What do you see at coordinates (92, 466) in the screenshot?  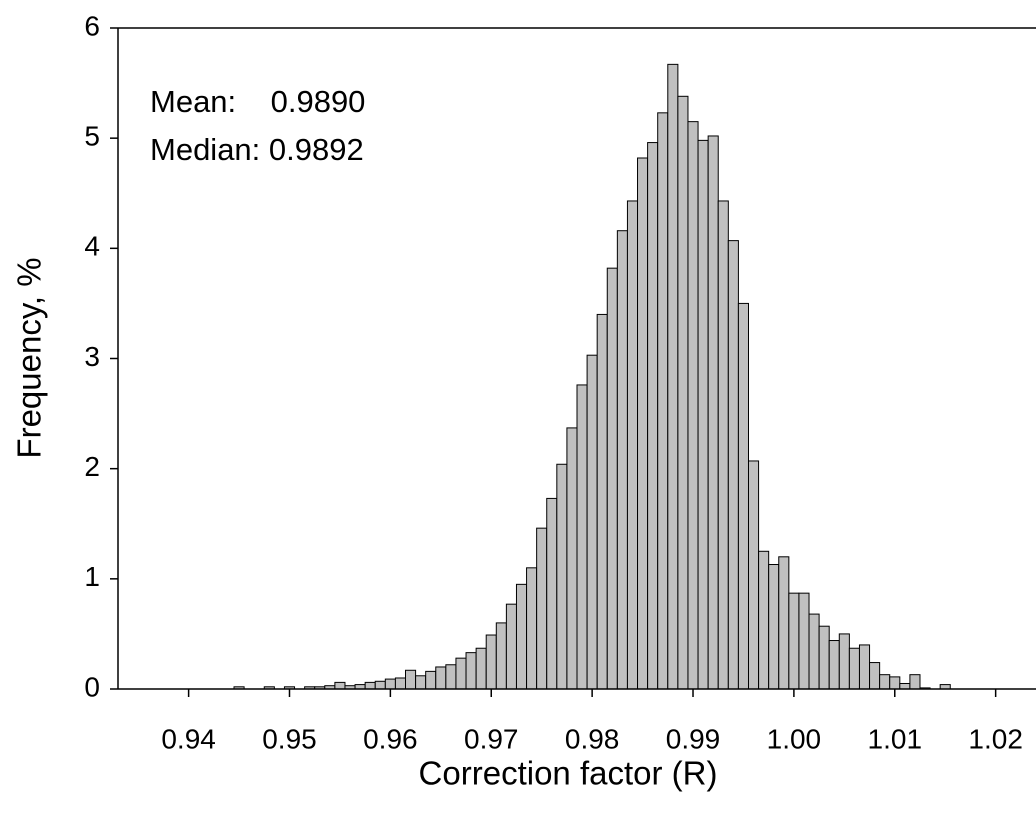 I see `y-tick-label: 2` at bounding box center [92, 466].